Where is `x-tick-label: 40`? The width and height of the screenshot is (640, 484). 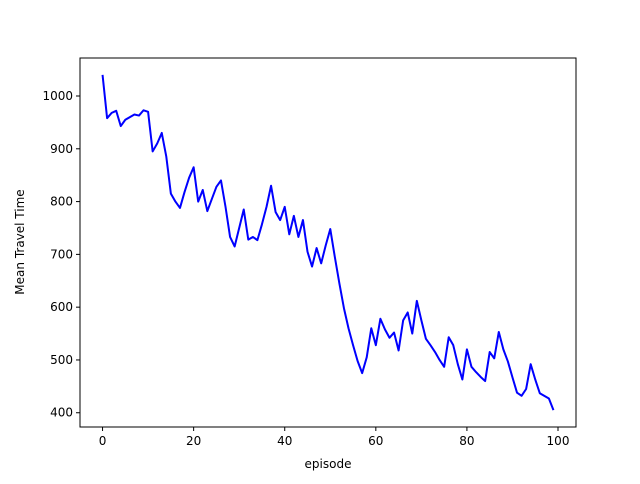 x-tick-label: 40 is located at coordinates (284, 441).